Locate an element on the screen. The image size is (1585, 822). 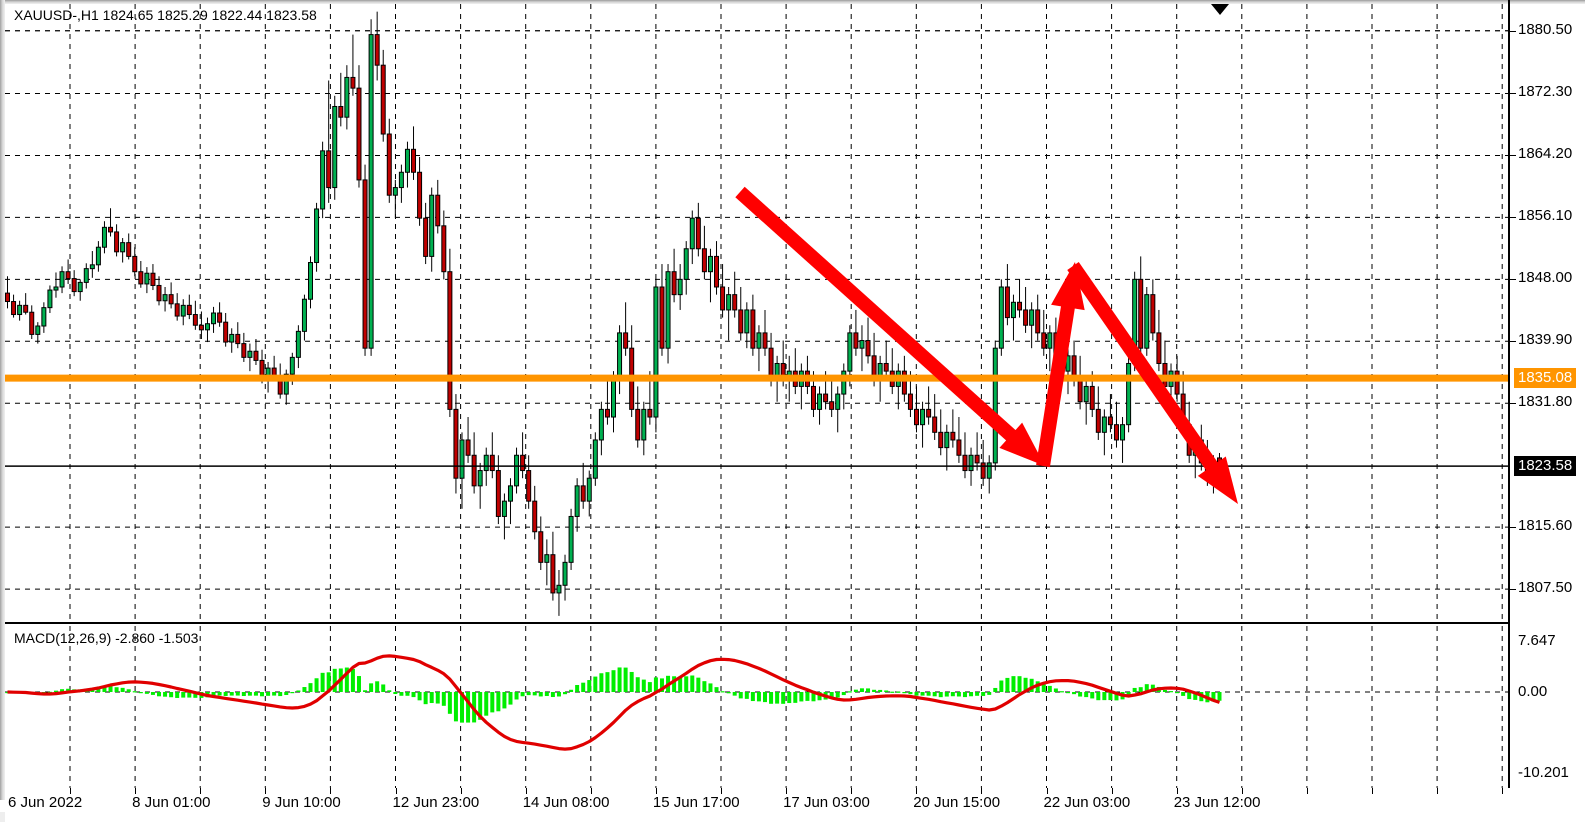
time-axis-label: 8 Jun 01:00 is located at coordinates (171, 802).